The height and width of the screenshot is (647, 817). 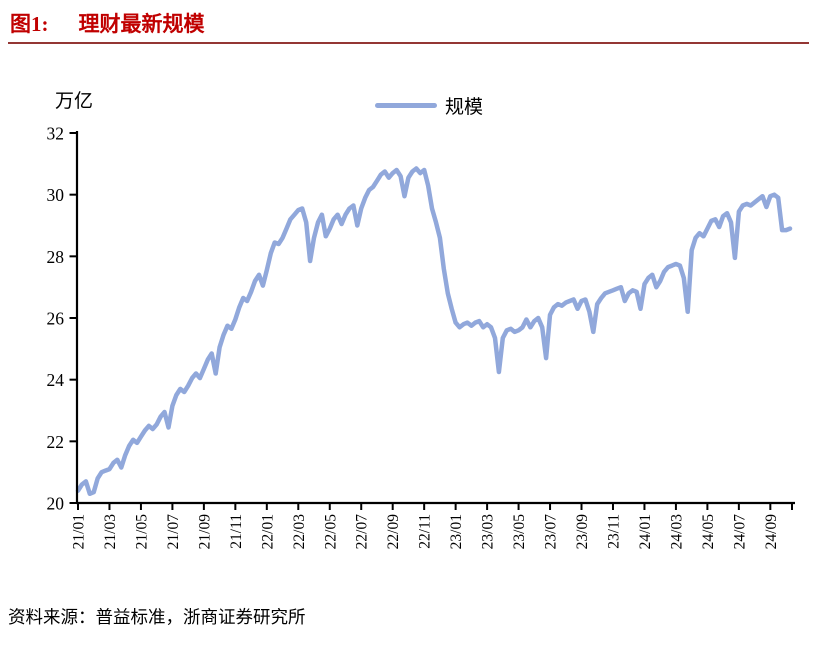 I want to click on y-tick-label: 20, so click(x=56, y=504).